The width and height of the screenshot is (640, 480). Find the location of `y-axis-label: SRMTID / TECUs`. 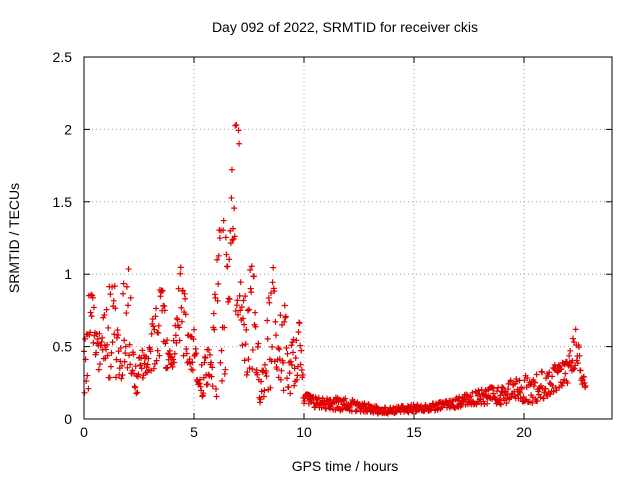

y-axis-label: SRMTID / TECUs is located at coordinates (14, 238).